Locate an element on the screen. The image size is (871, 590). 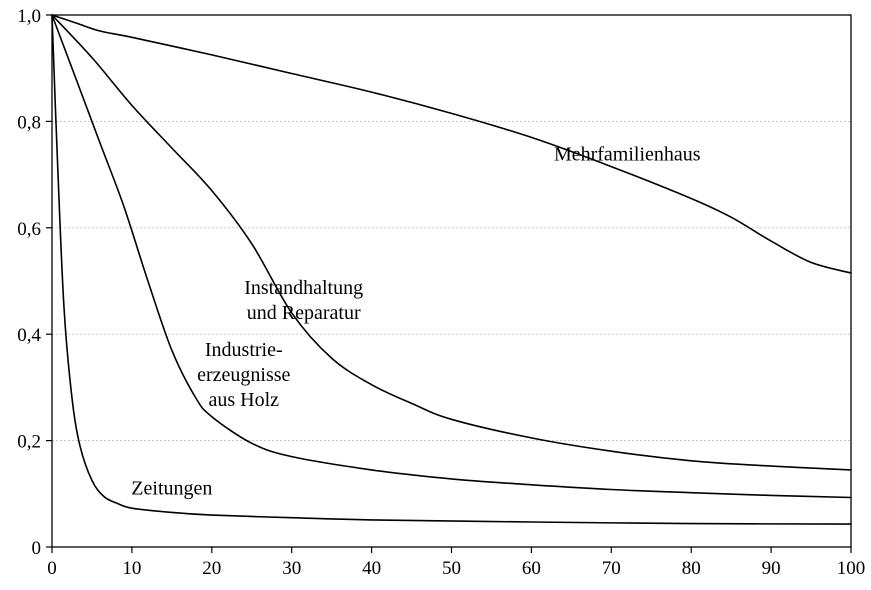
y-tick-label: 0 is located at coordinates (37, 548).